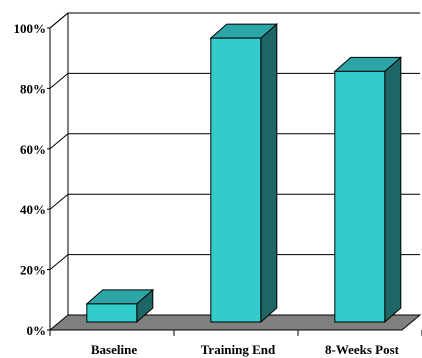 This screenshot has height=358, width=422. Describe the element at coordinates (114, 349) in the screenshot. I see `x-category-label: Baseline` at that location.